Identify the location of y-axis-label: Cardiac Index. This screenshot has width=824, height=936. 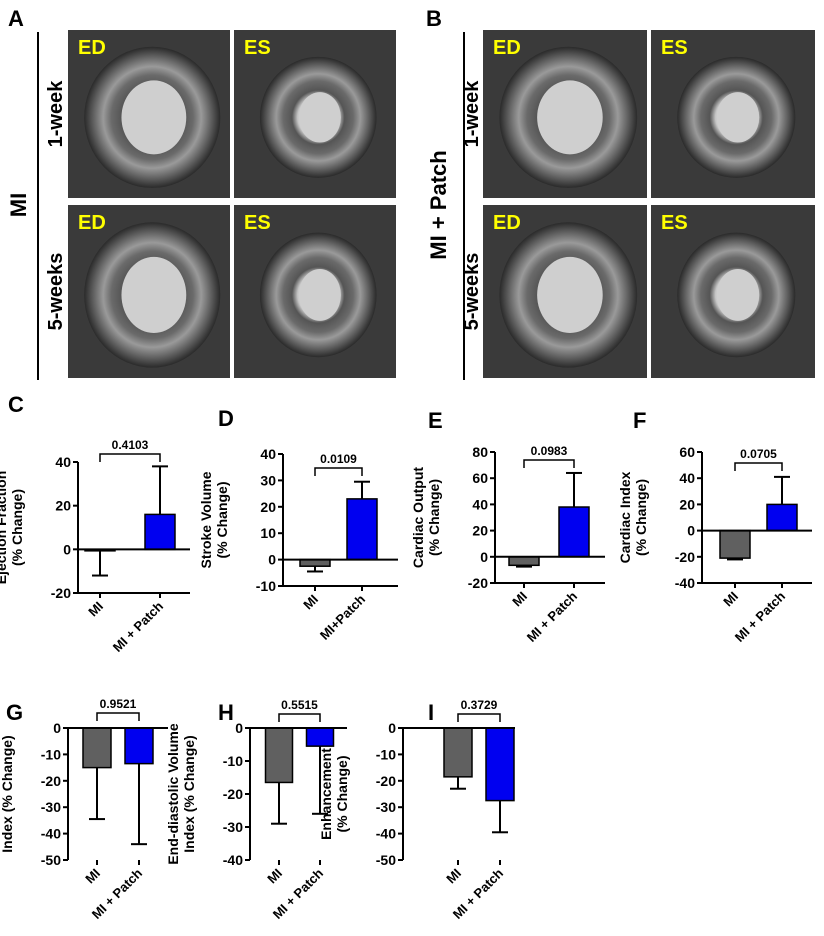
(625, 517).